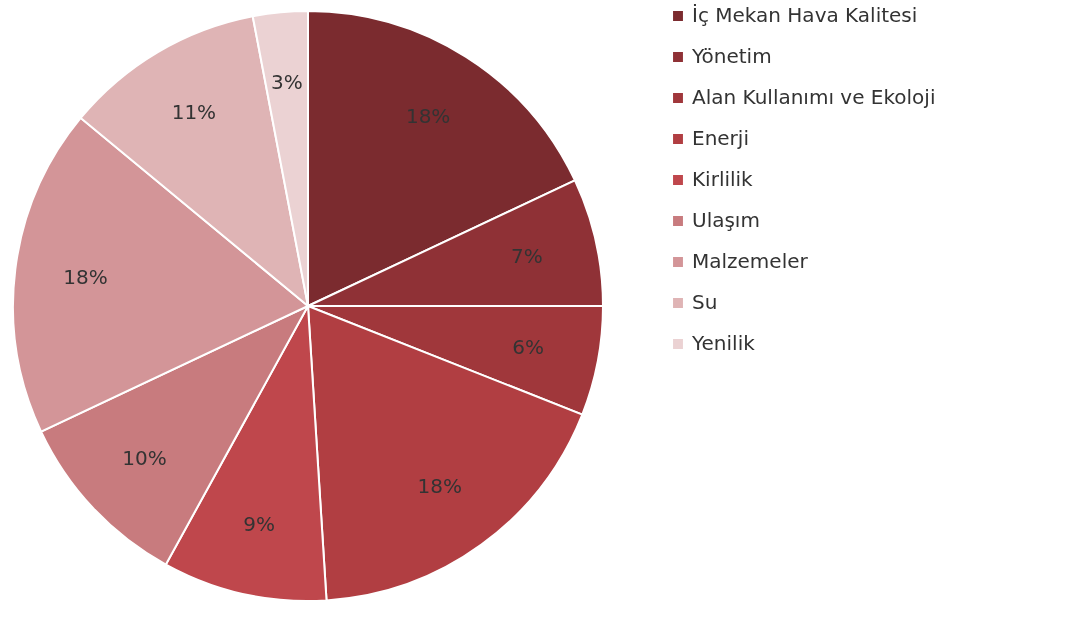 The height and width of the screenshot is (618, 1085). I want to click on legend-label: Yönetim, so click(731, 56).